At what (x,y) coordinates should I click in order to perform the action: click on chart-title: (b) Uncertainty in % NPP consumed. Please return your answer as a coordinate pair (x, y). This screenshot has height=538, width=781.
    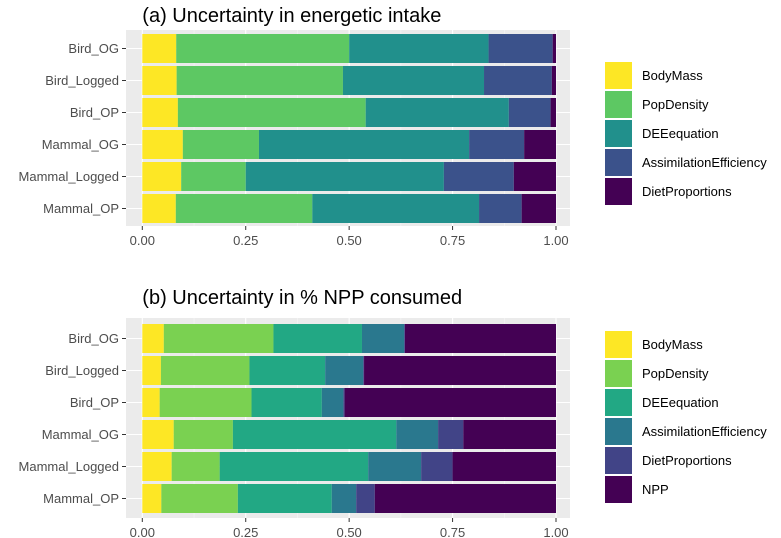
    Looking at the image, I should click on (302, 298).